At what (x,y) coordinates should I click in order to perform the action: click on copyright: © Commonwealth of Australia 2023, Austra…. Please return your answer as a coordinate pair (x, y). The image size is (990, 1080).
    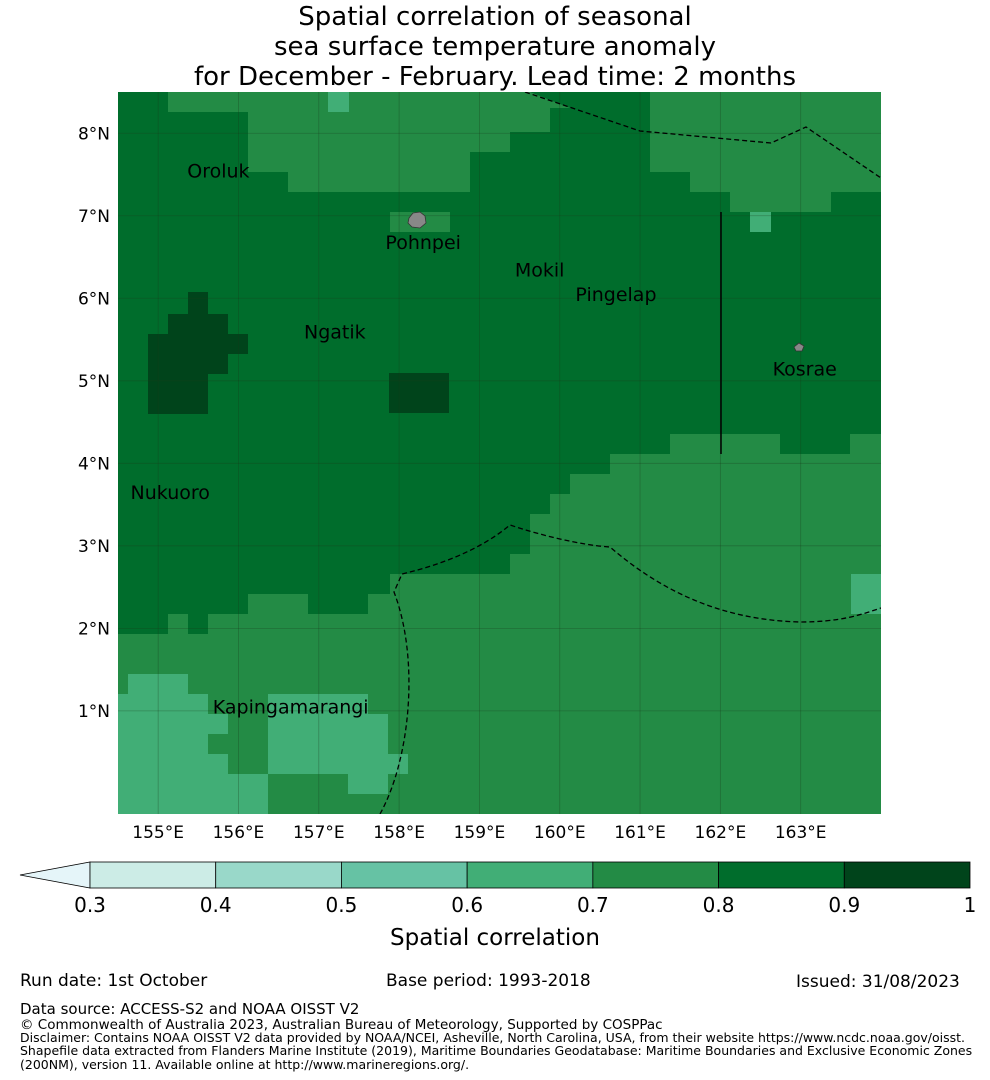
    Looking at the image, I should click on (341, 1025).